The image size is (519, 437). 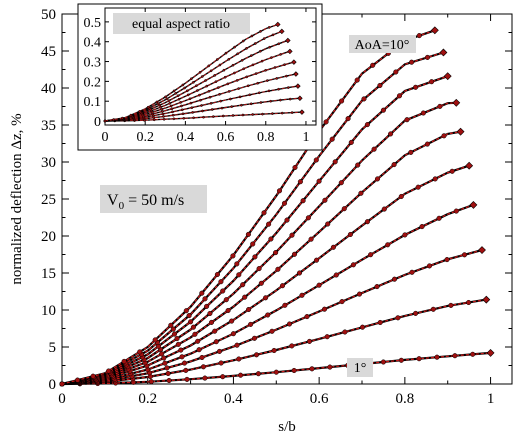 I want to click on main-y-tick-label: 40, so click(x=48, y=89).